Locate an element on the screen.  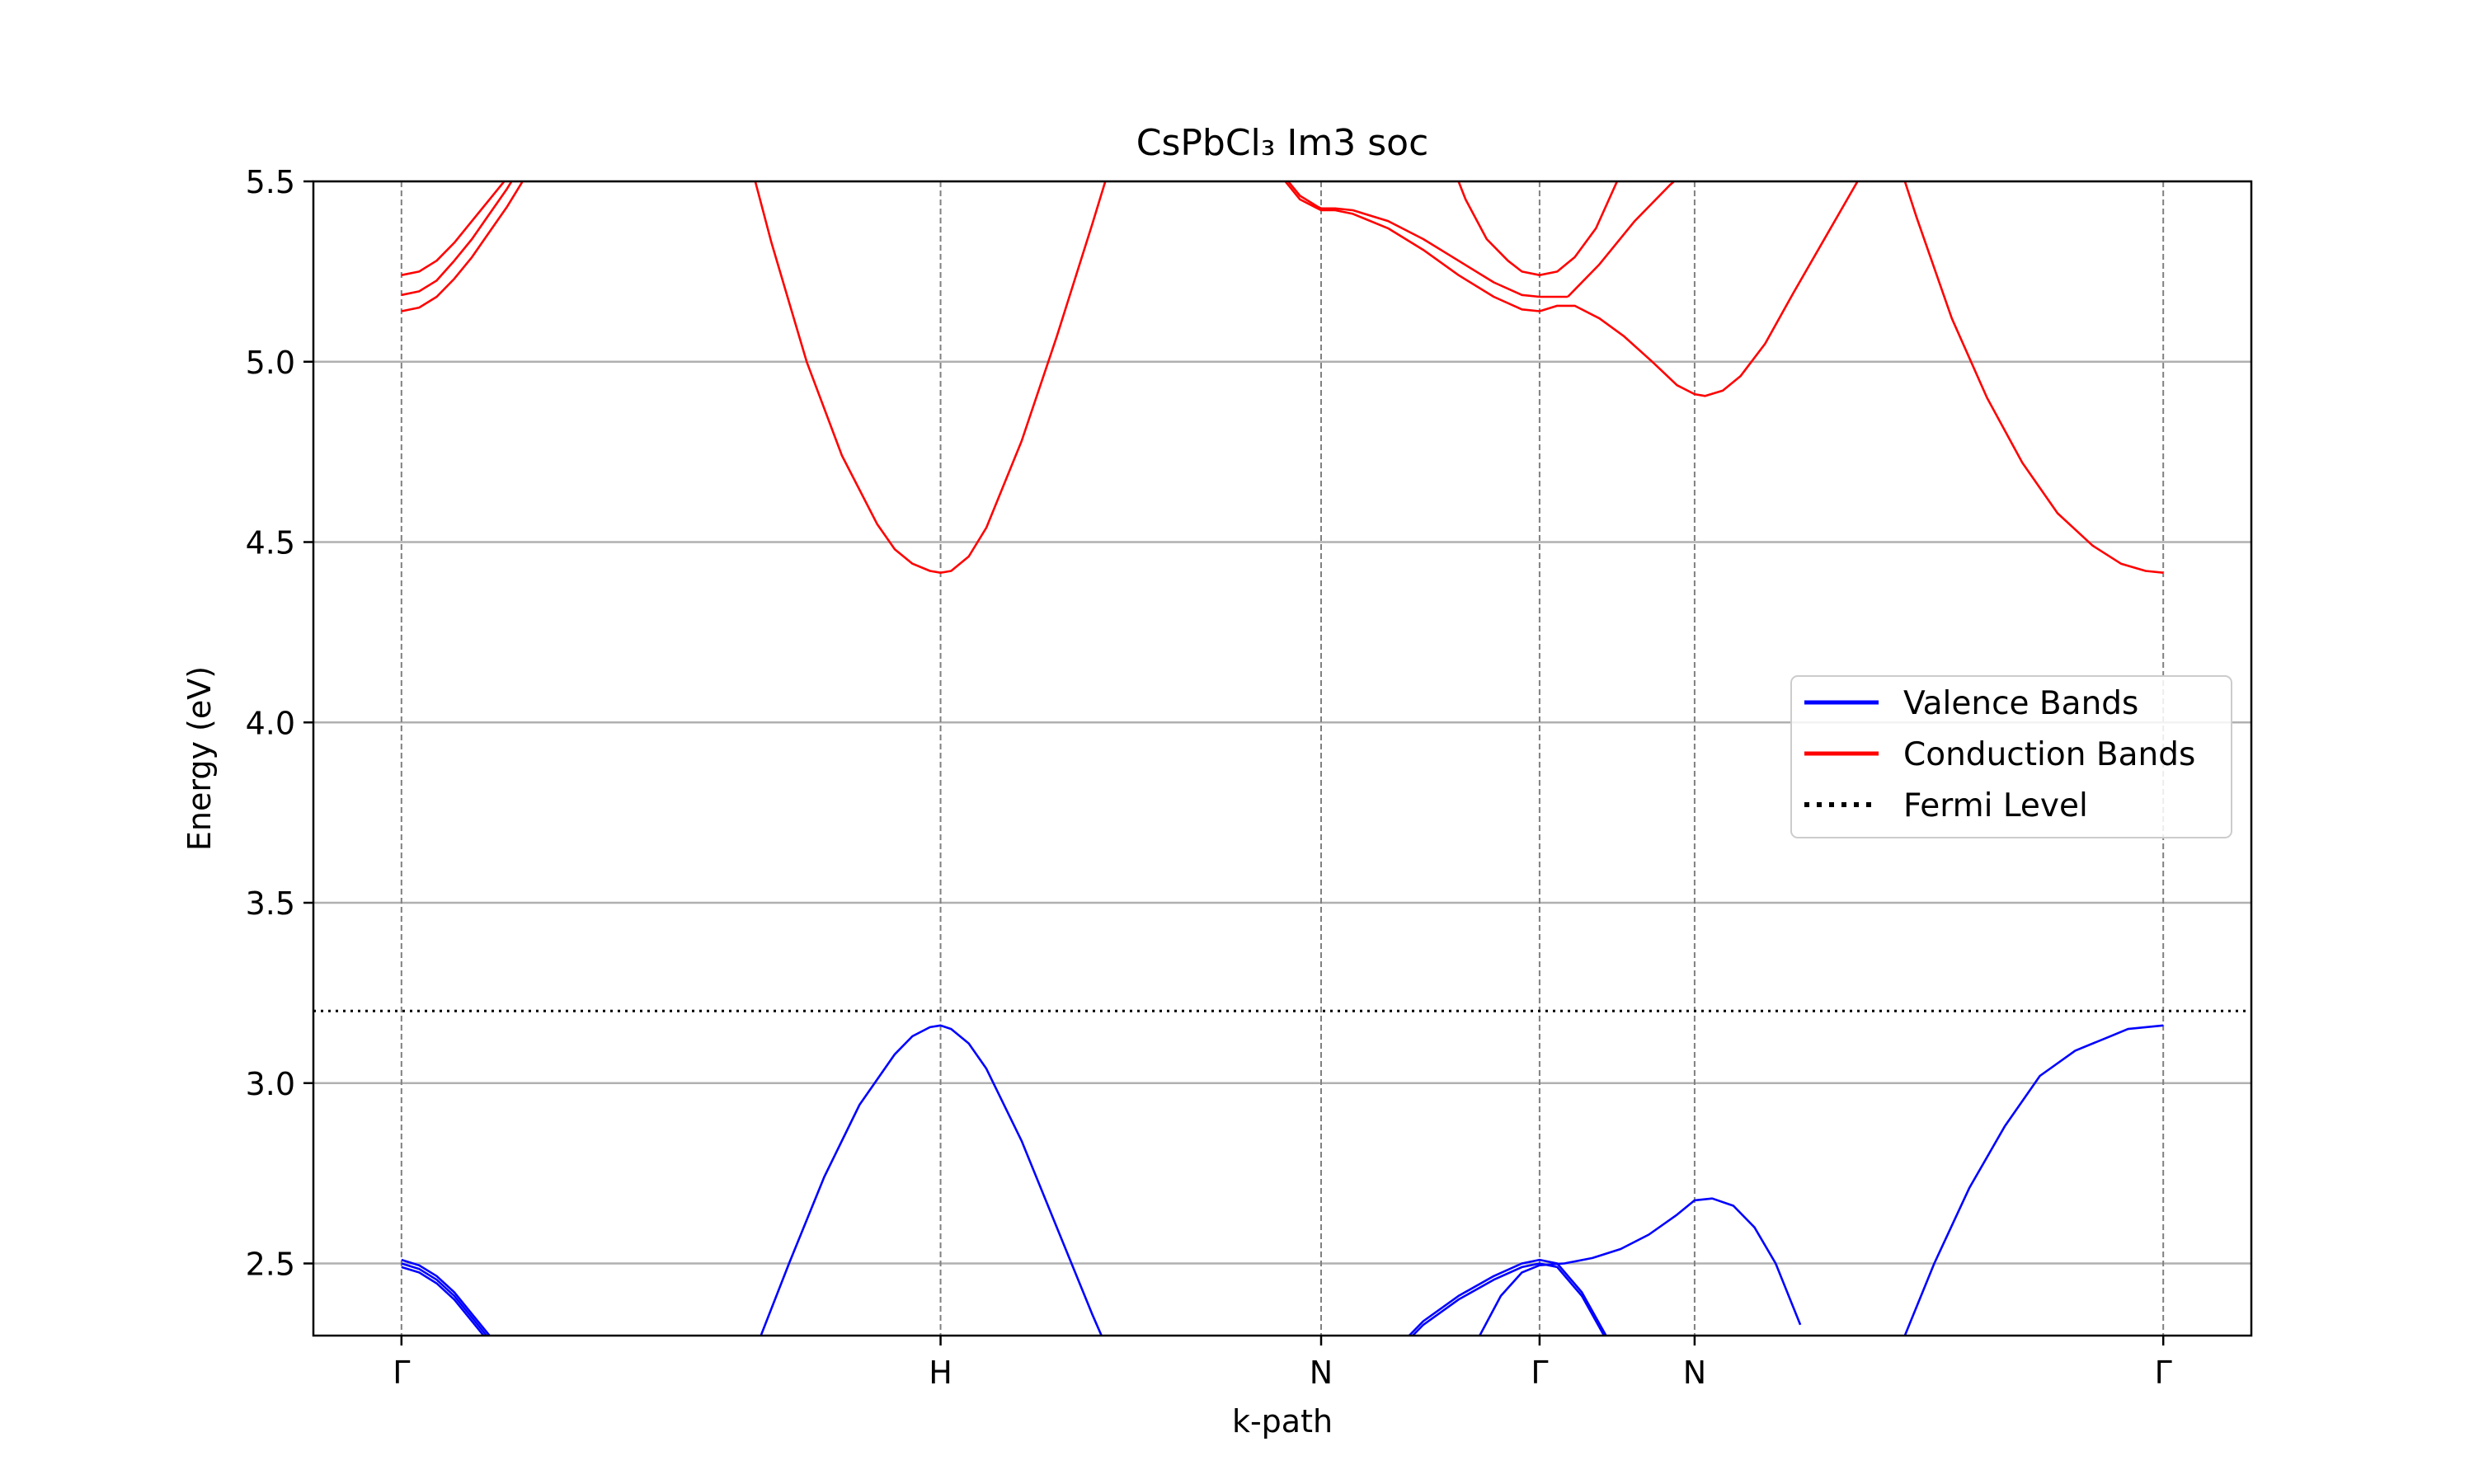
chart-title: CsPbCl₃ Im3 soc is located at coordinates (1282, 143).